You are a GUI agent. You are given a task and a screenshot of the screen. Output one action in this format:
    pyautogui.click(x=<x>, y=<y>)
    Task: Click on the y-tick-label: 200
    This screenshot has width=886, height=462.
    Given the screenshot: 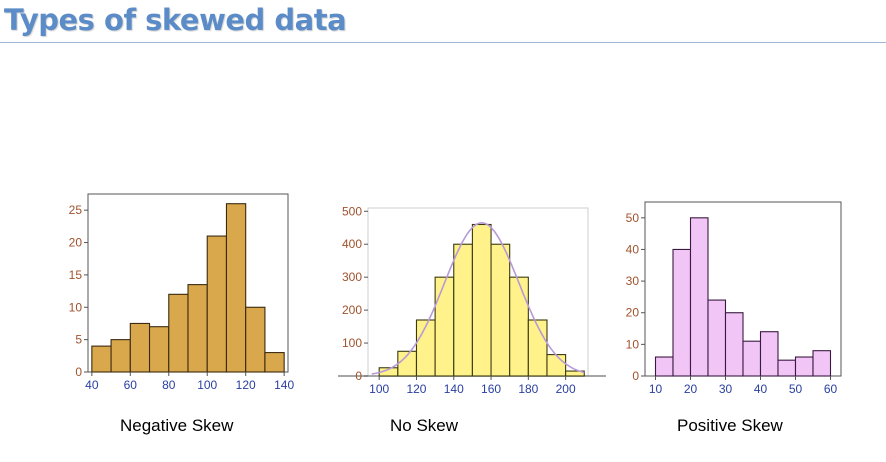 What is the action you would take?
    pyautogui.click(x=352, y=310)
    